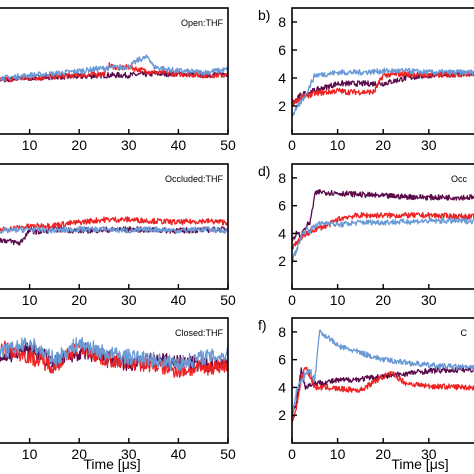 This screenshot has height=474, width=474. What do you see at coordinates (179, 145) in the screenshot?
I see `x-tick-label-0-40: 40` at bounding box center [179, 145].